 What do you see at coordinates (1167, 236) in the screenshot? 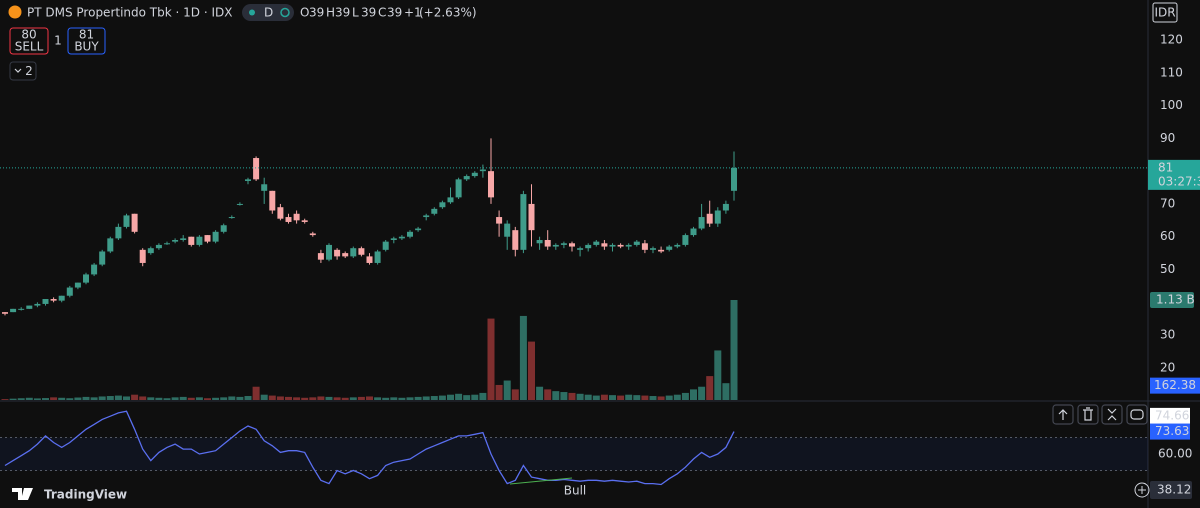
I see `y-tick-label: 60` at bounding box center [1167, 236].